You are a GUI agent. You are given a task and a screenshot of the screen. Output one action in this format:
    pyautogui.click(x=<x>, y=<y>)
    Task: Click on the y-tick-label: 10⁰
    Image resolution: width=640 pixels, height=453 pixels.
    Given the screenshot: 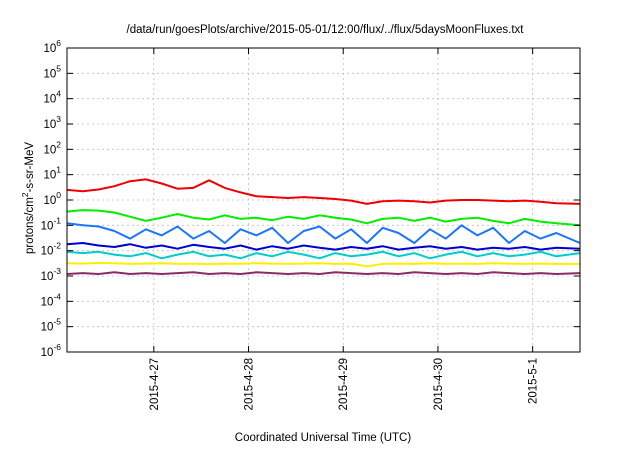 What is the action you would take?
    pyautogui.click(x=52, y=198)
    